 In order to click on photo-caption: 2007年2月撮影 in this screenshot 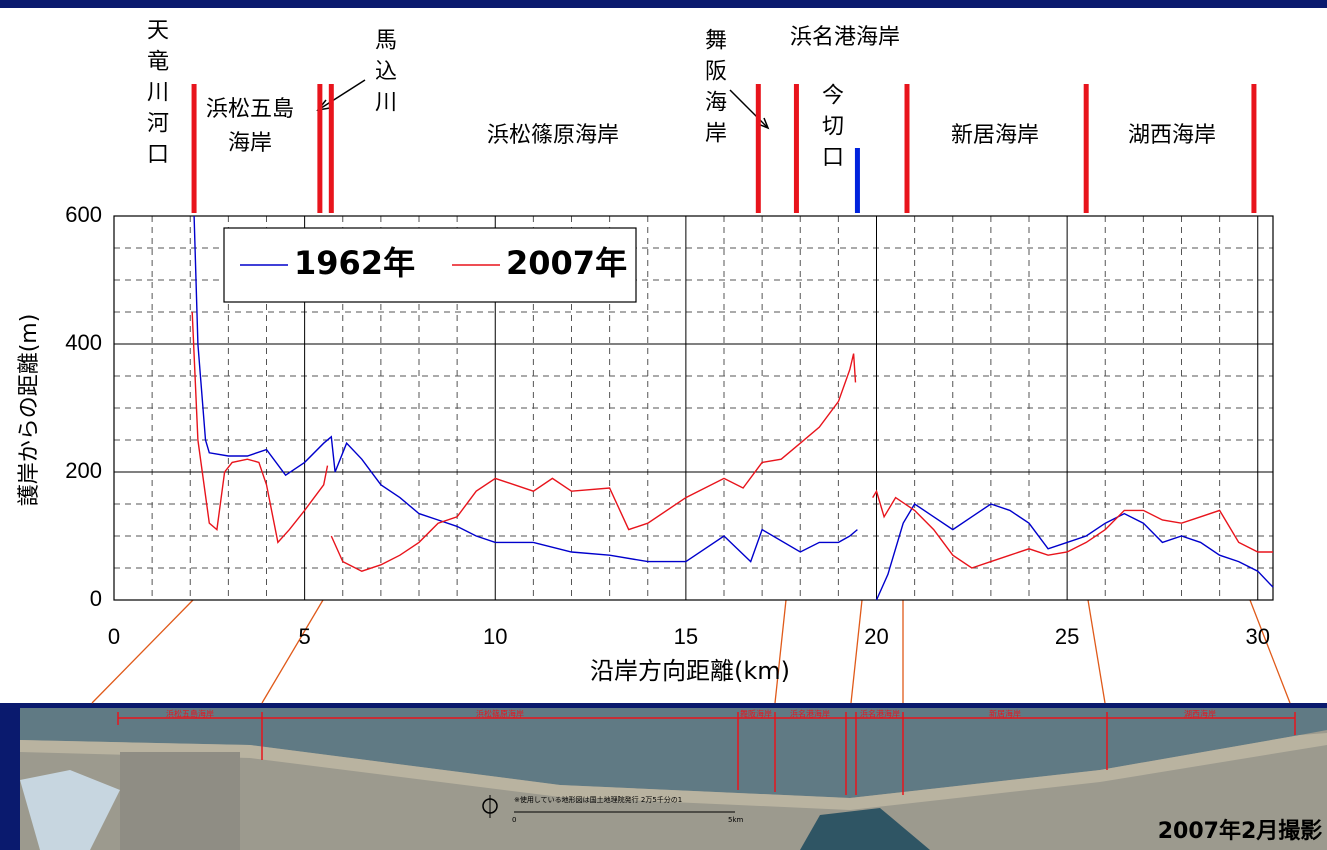, I will do `click(1240, 831)`.